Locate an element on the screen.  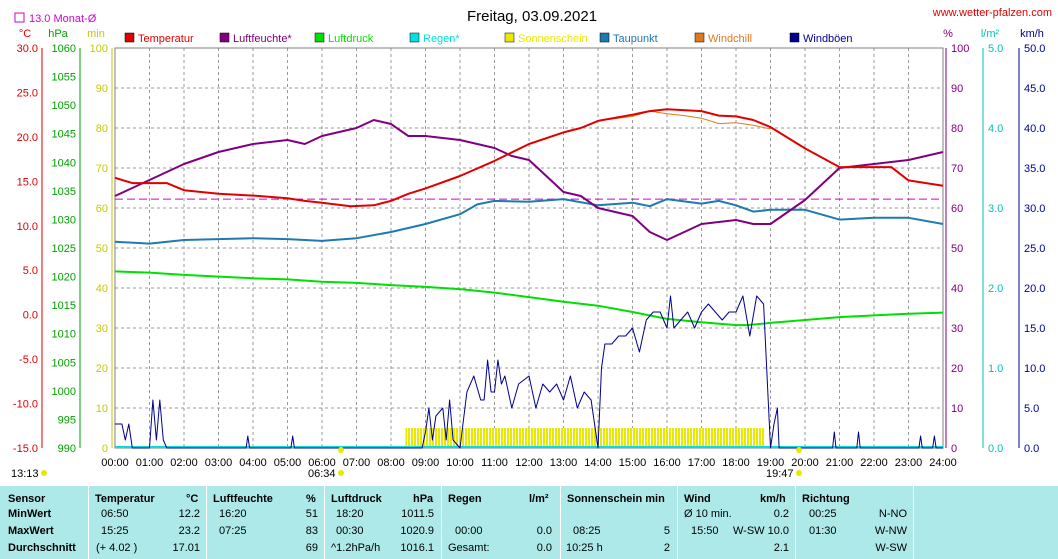
pressure-tick-label: 1030 is located at coordinates (64, 220).